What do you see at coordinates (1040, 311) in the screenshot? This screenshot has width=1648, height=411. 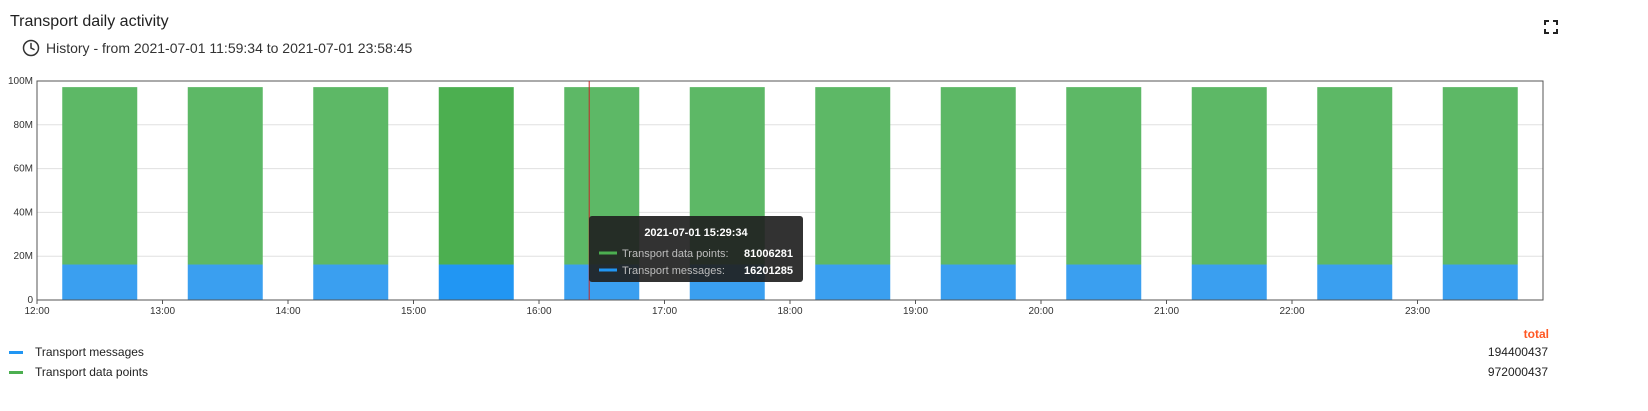 I see `x-tick-label: 20:00` at bounding box center [1040, 311].